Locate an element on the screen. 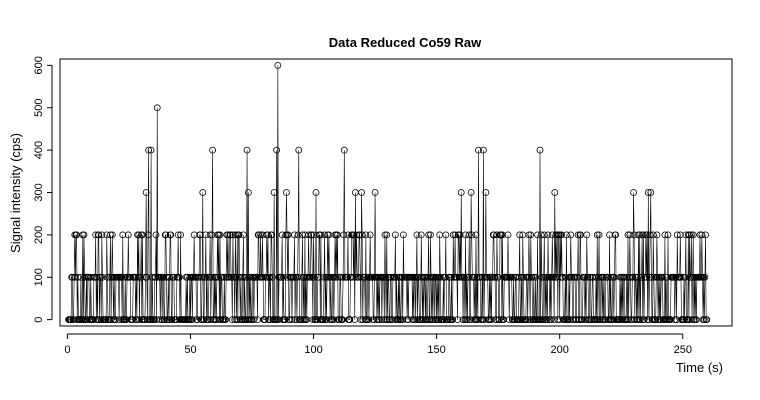  y-axis: 0 100 200 300 400 500 600 is located at coordinates (43, 189).